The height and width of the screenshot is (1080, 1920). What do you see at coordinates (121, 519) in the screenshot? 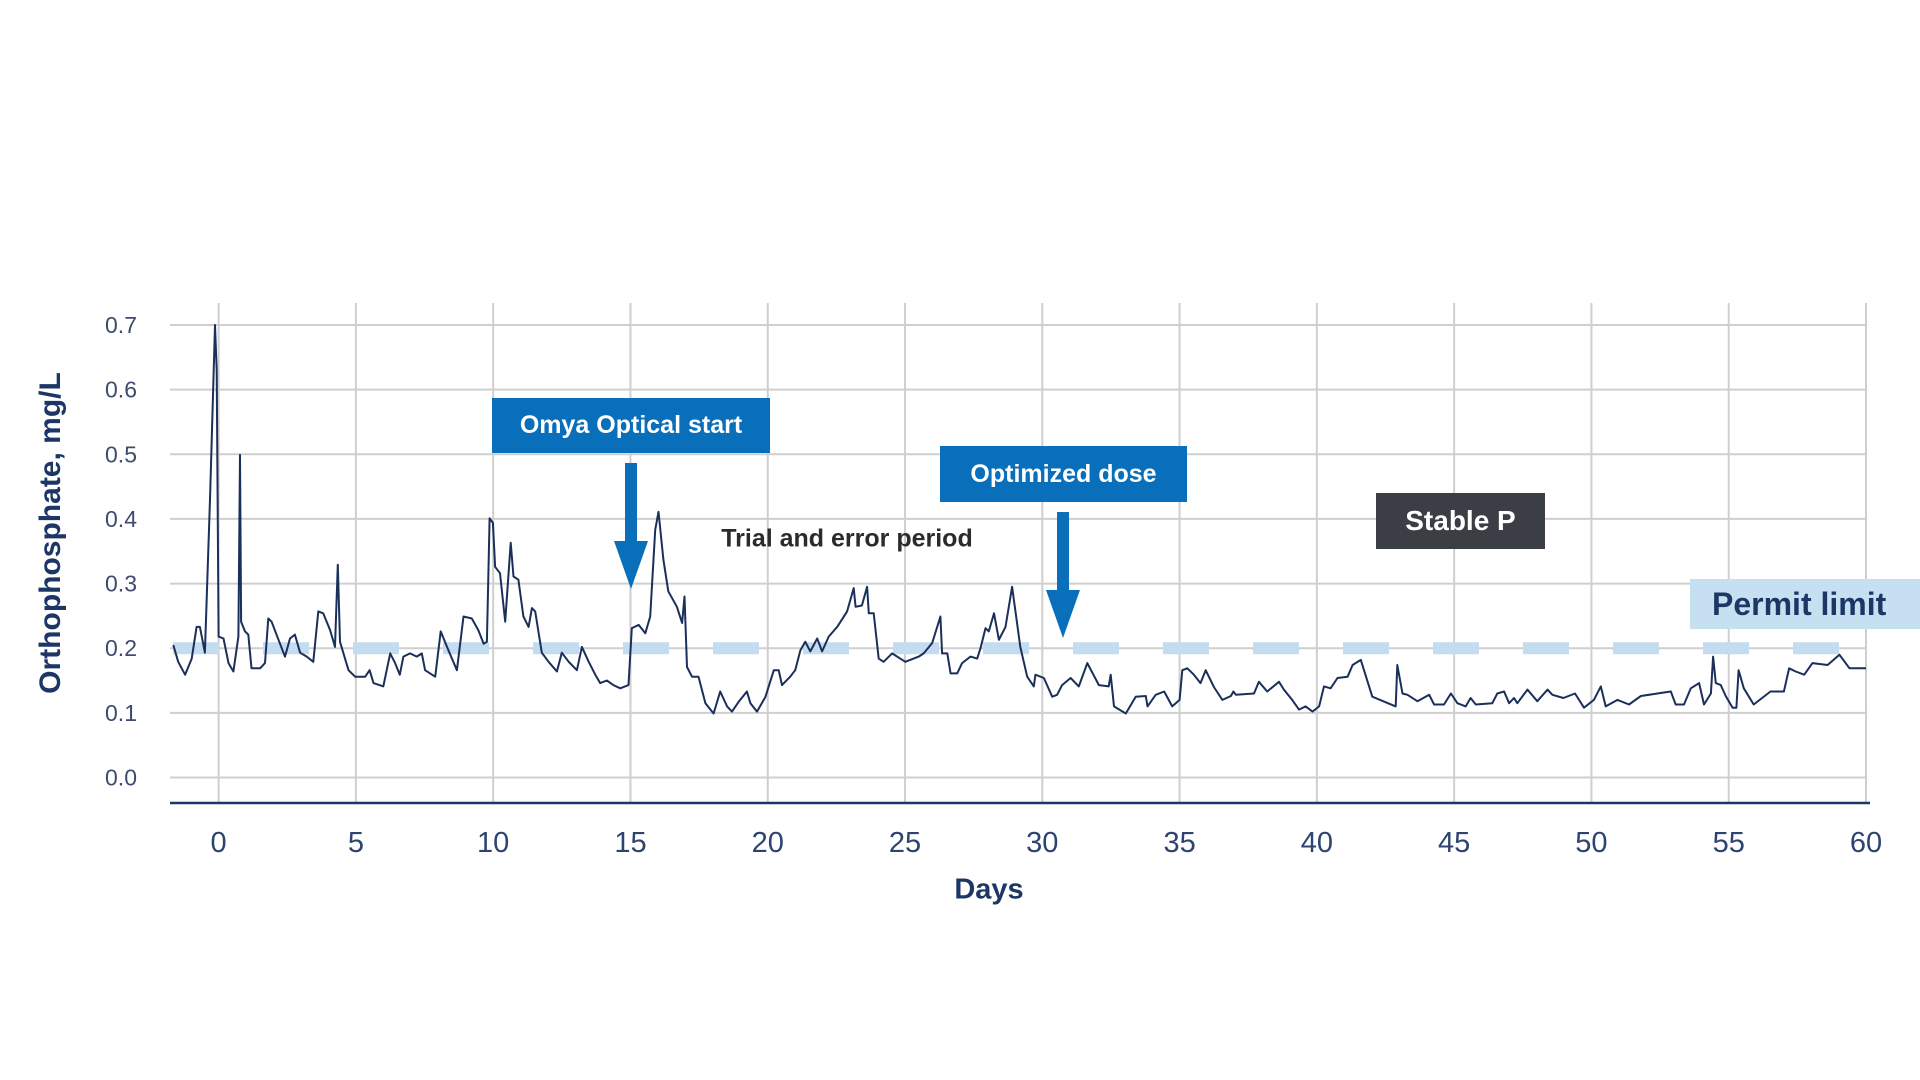
I see `y-tick-label: 0.4` at bounding box center [121, 519].